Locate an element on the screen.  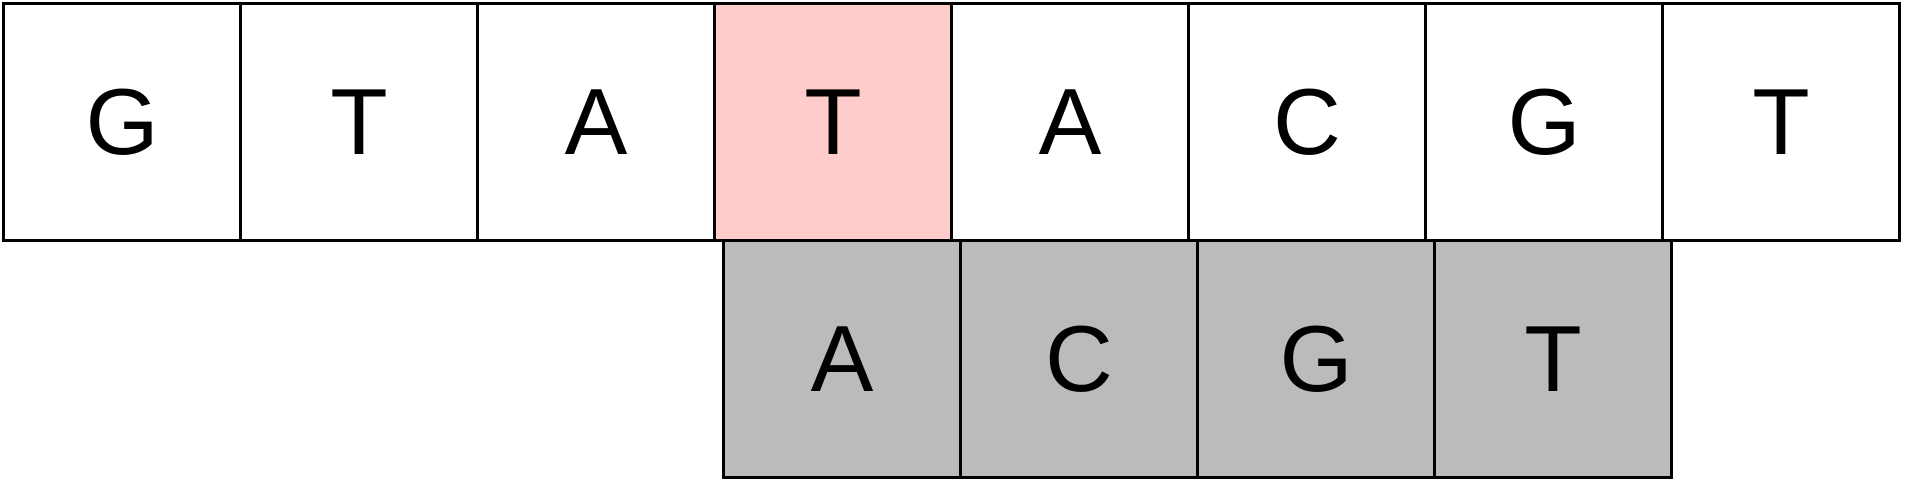
text-cell-6: C is located at coordinates (1307, 122).